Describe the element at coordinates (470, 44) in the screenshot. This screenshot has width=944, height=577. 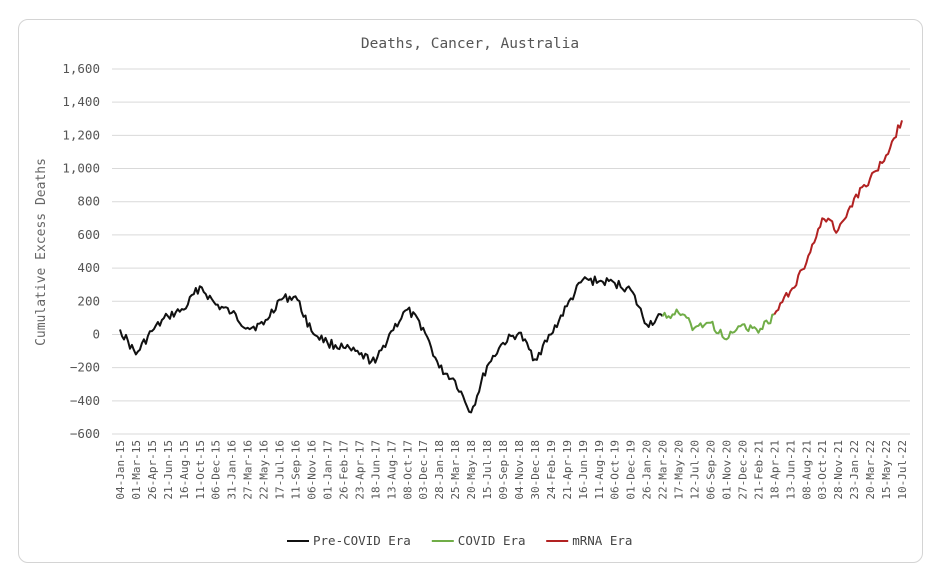
I see `chart-title: Deaths, Cancer, Australia` at that location.